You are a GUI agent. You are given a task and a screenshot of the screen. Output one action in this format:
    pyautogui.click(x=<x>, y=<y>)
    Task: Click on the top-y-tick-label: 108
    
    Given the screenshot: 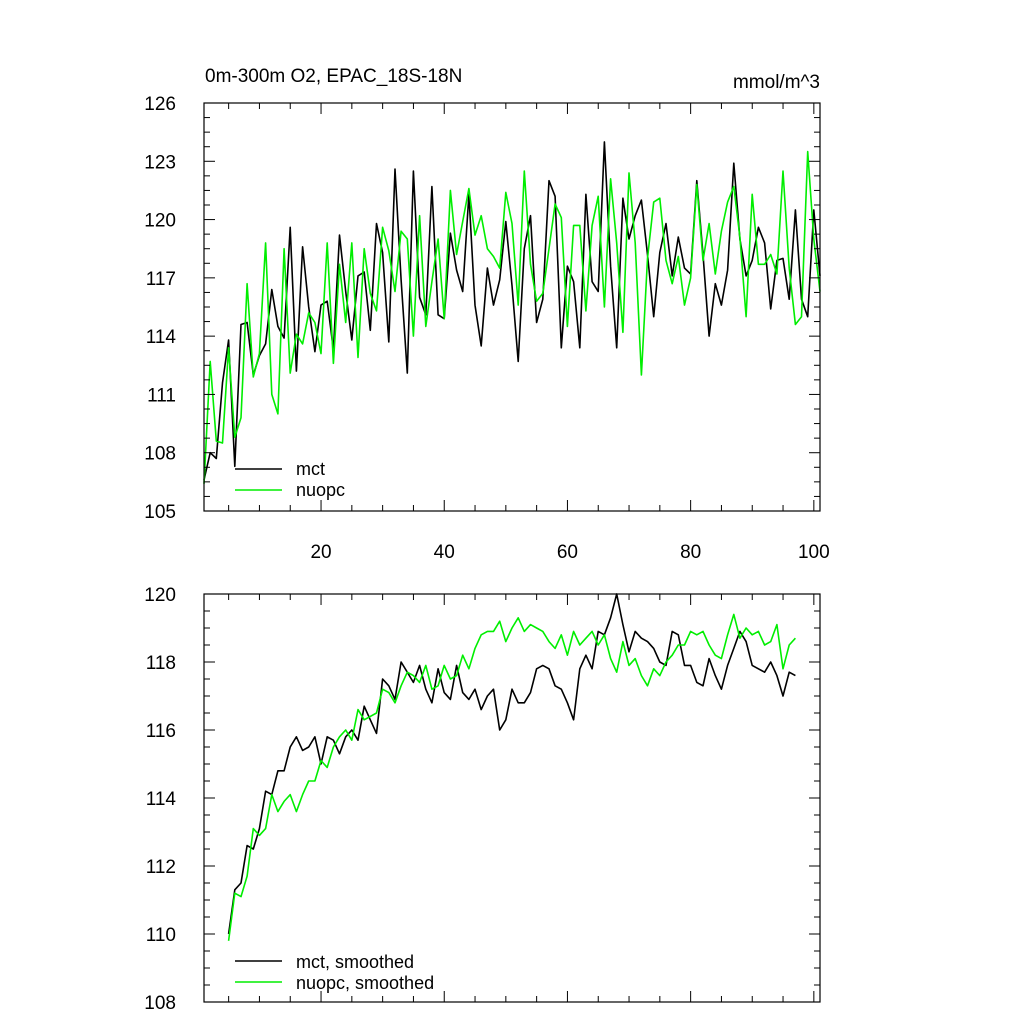 What is the action you would take?
    pyautogui.click(x=160, y=454)
    